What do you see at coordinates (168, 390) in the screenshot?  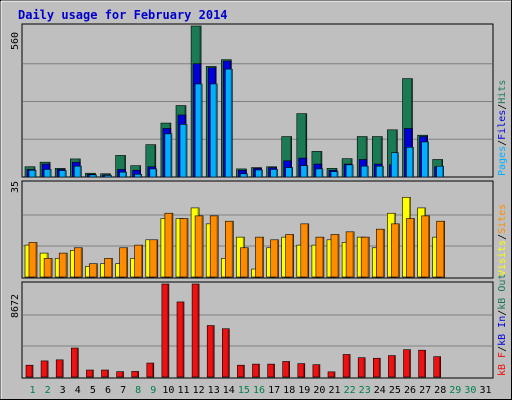 I see `x-tick-label: 10` at bounding box center [168, 390].